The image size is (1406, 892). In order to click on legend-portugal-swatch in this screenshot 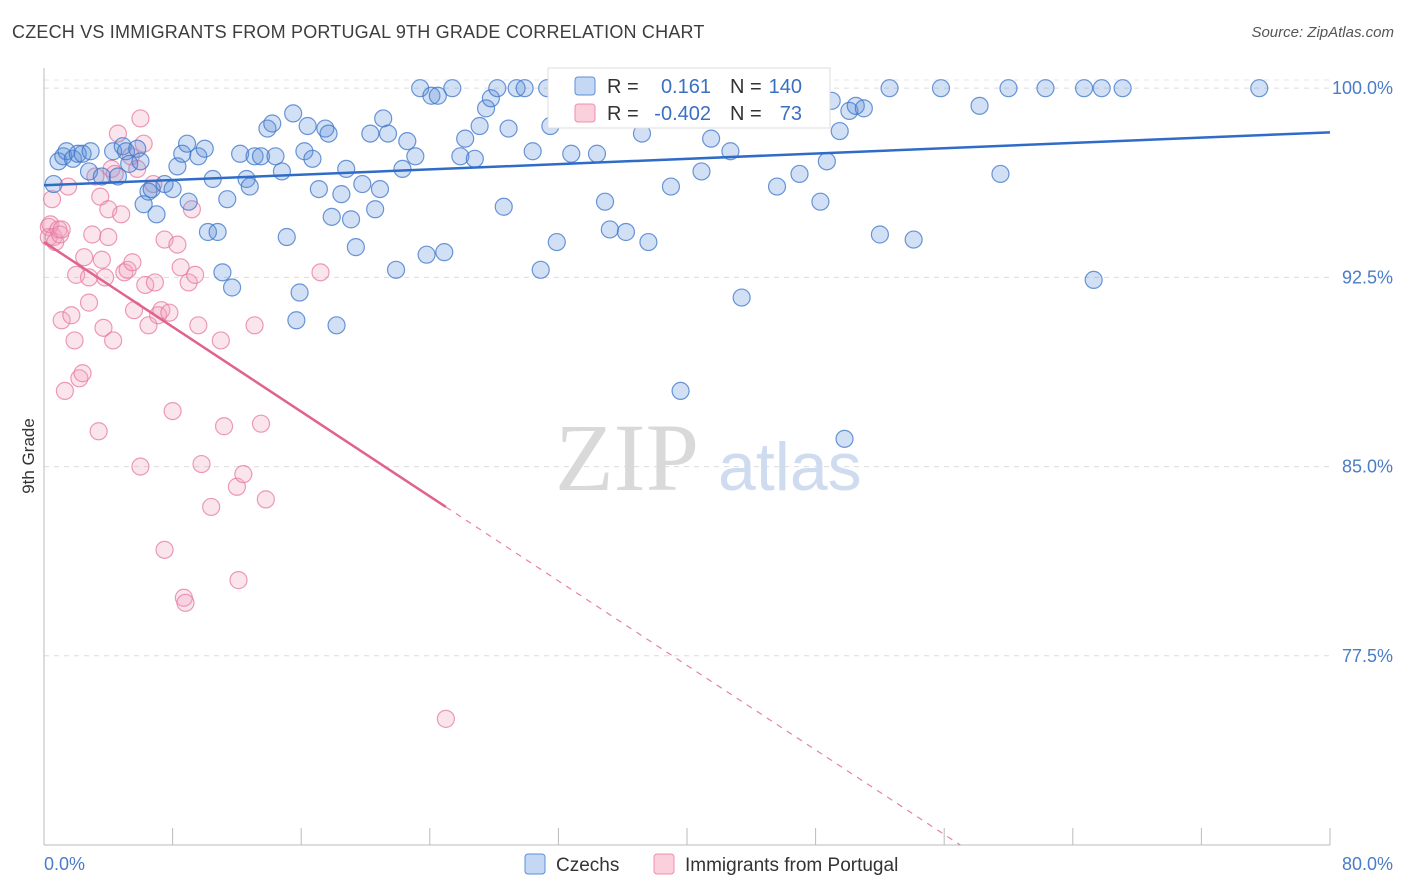, I will do `click(585, 113)`.